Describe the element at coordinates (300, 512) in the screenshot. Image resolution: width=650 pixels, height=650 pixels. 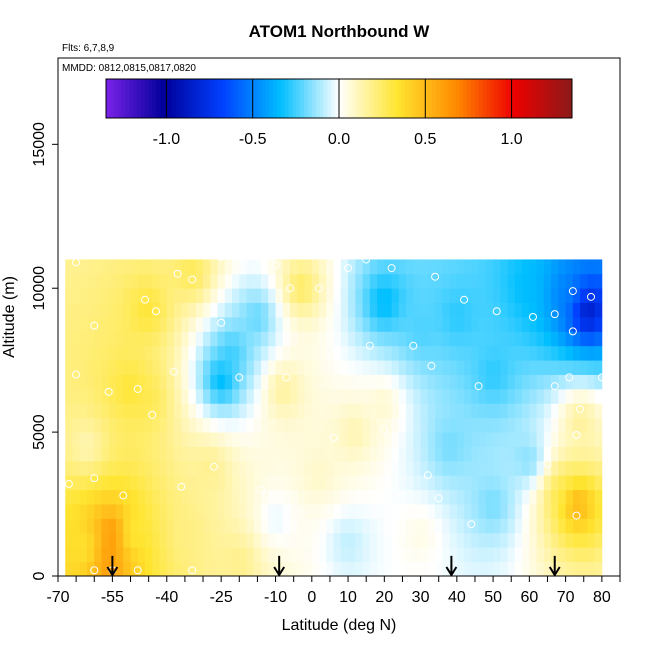
I see `observation-point` at that location.